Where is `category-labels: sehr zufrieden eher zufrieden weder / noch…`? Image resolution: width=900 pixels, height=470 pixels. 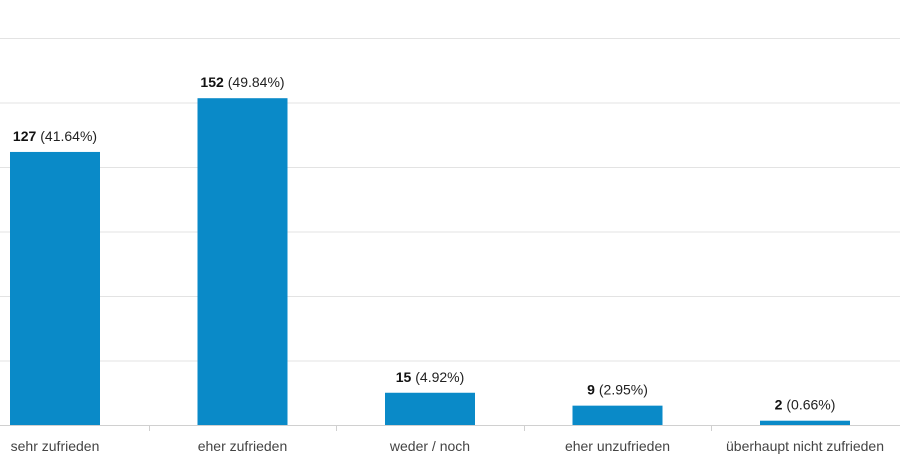
category-labels: sehr zufrieden eher zufrieden weder / noch… is located at coordinates (447, 446).